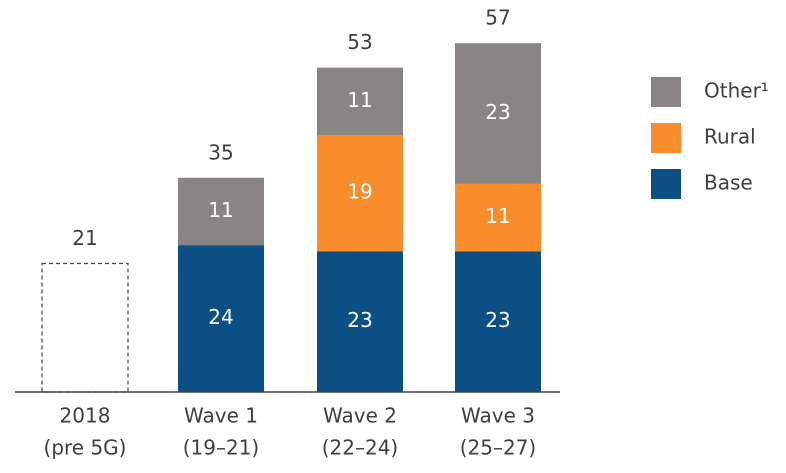 This screenshot has width=786, height=473. What do you see at coordinates (728, 183) in the screenshot?
I see `legend-label: Base` at bounding box center [728, 183].